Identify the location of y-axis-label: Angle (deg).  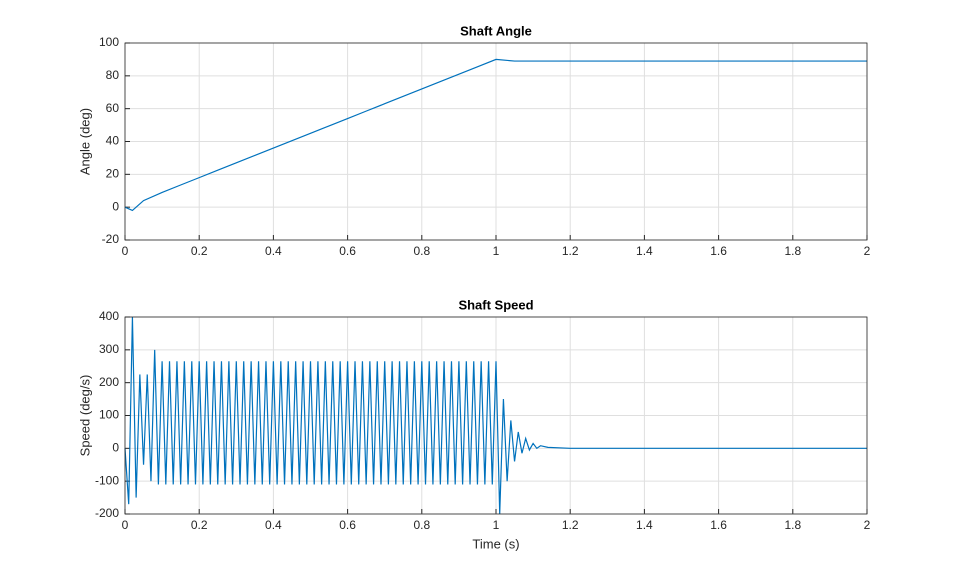
(84, 141).